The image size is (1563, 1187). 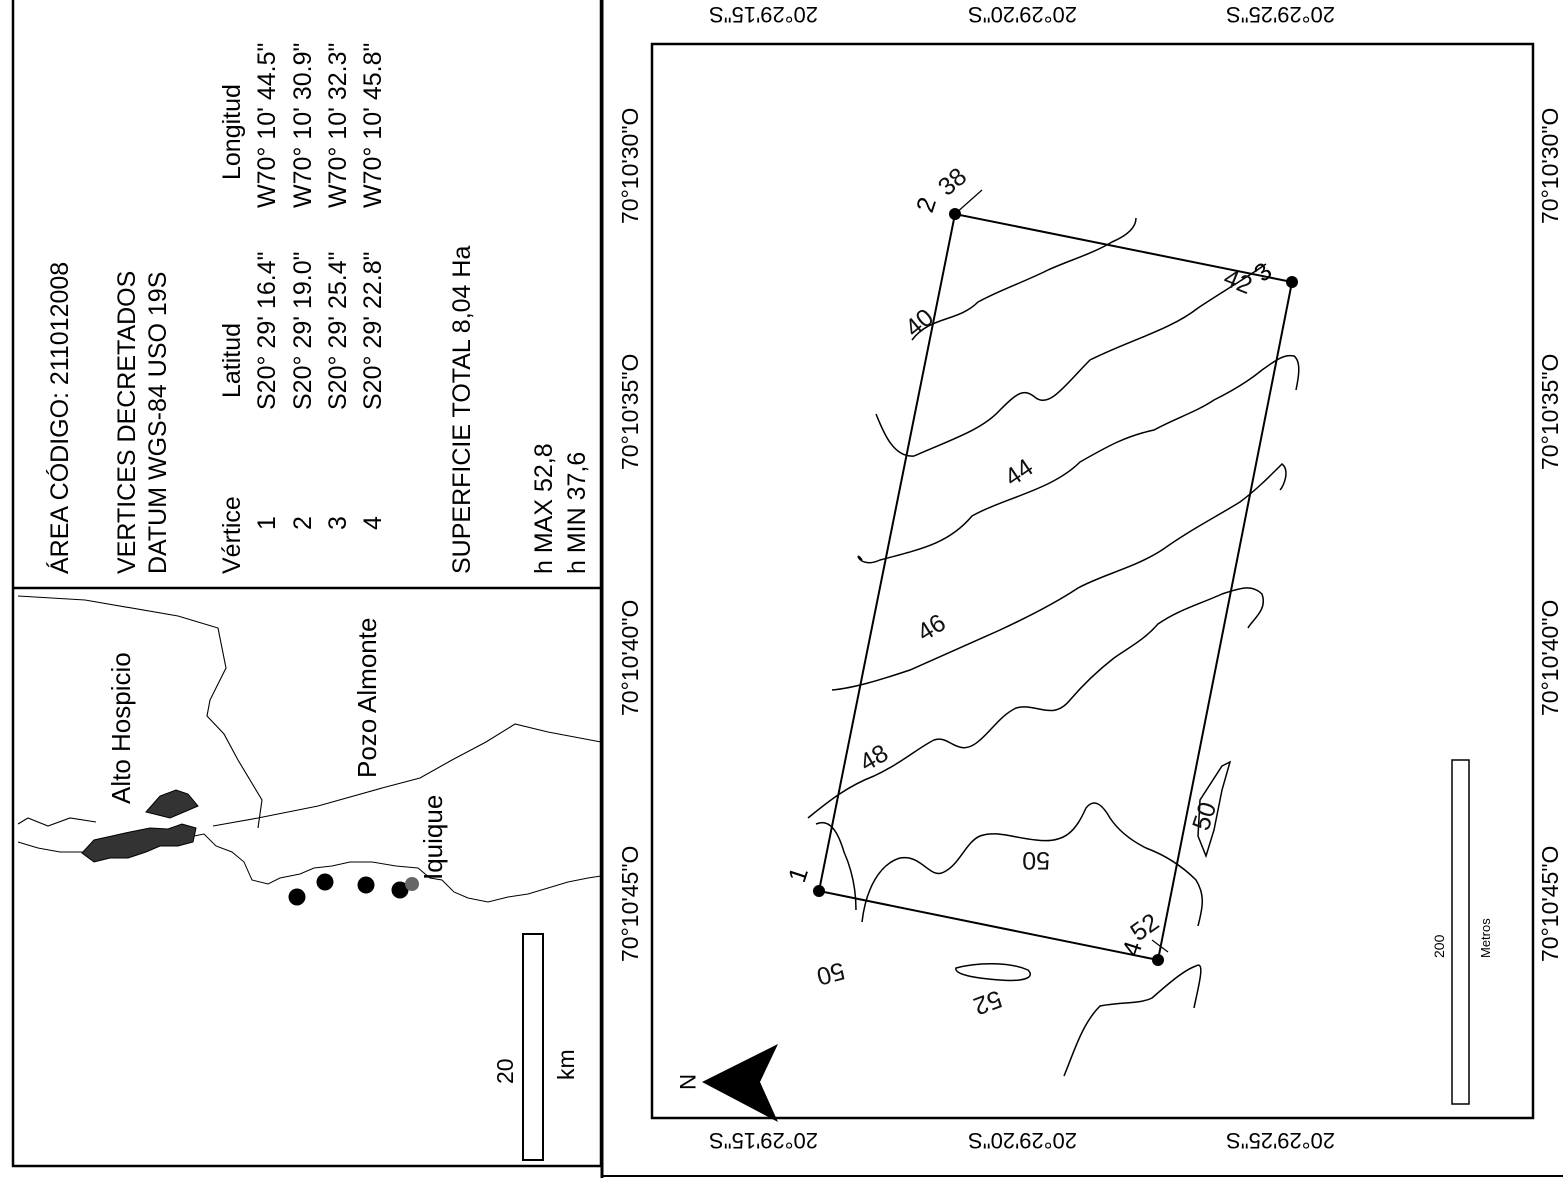 I want to click on vertex-row-4-lat: S20° 29' 22.8", so click(x=373, y=331).